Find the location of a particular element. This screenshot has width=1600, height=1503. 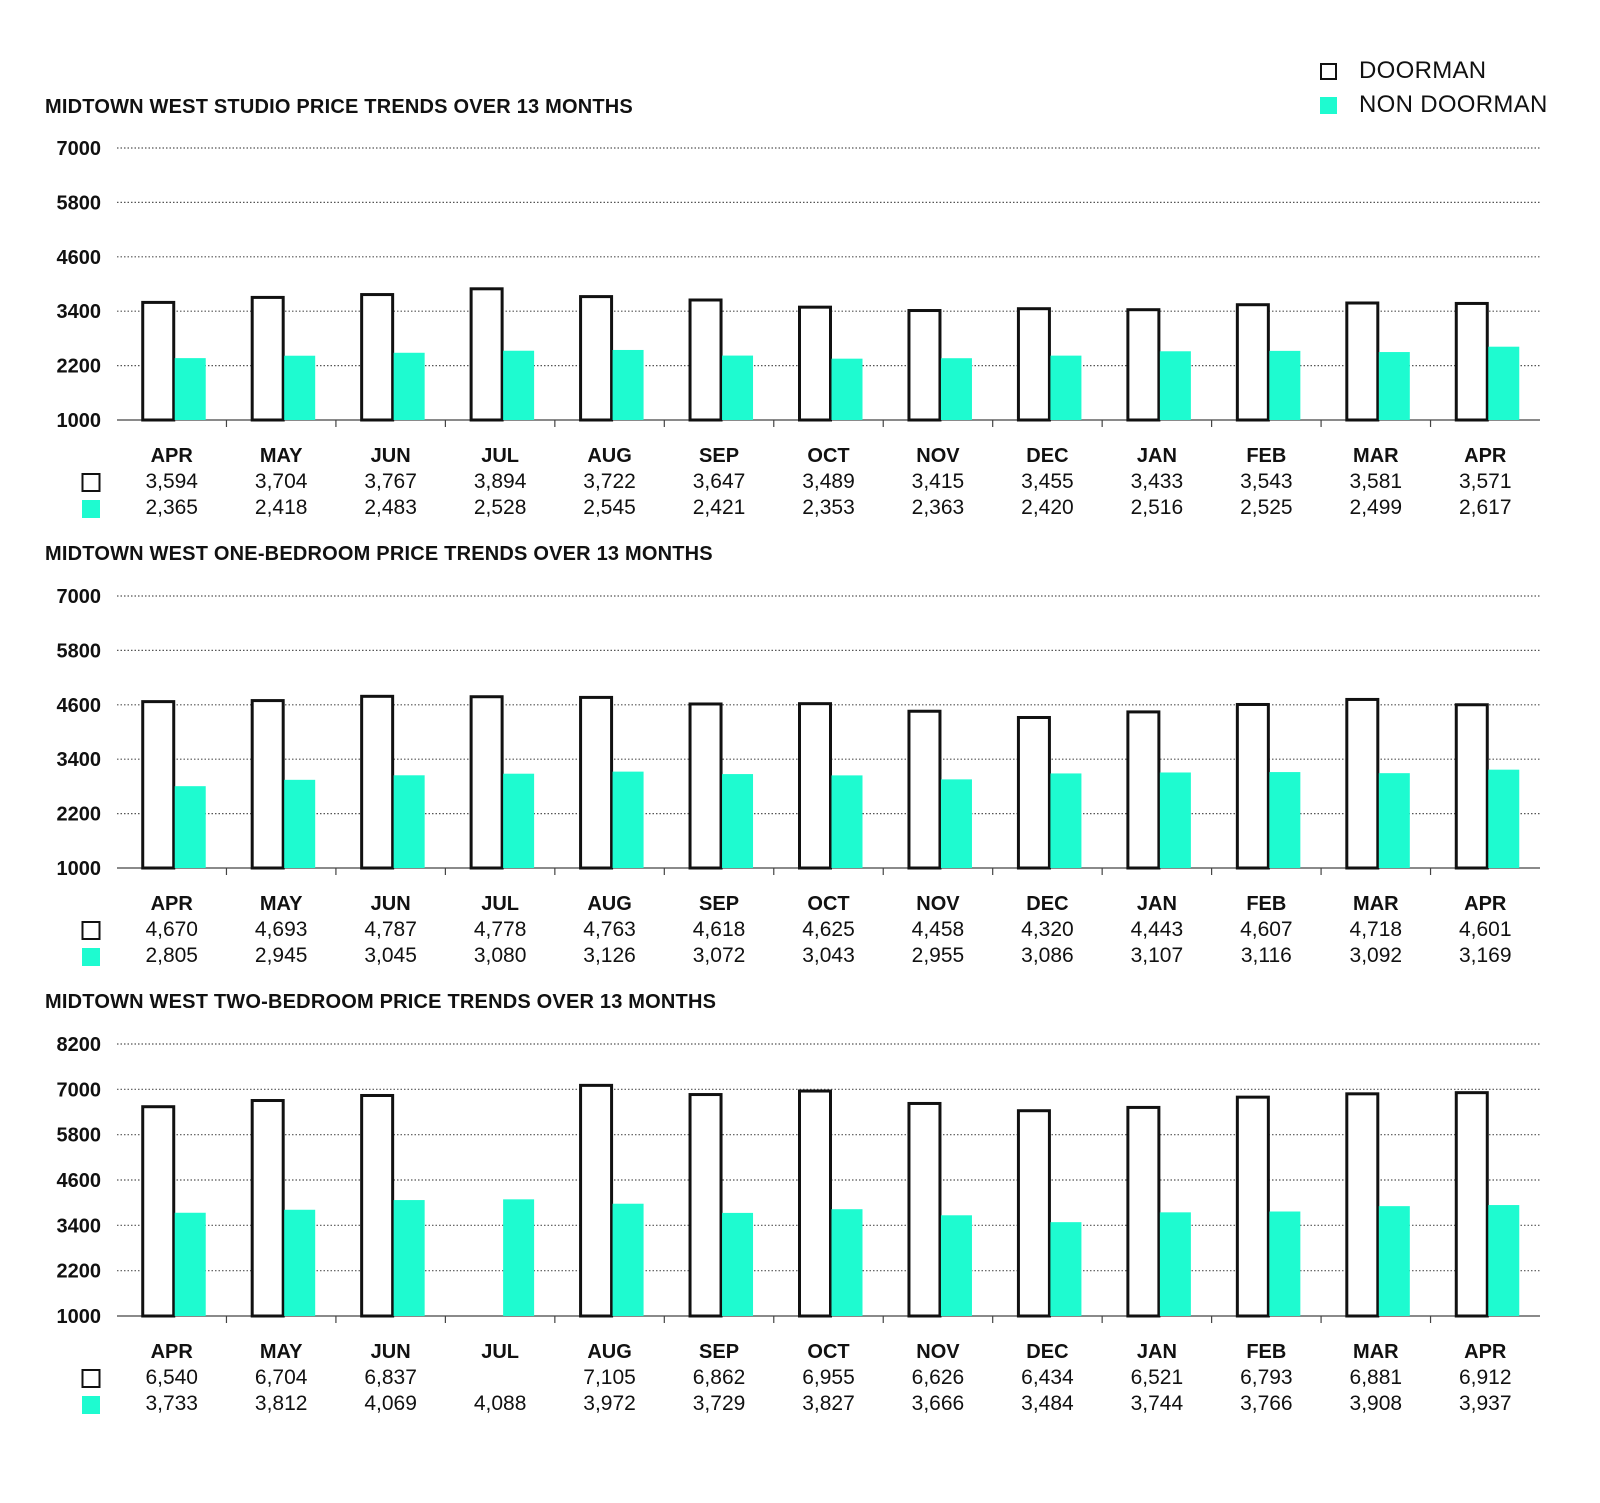

value-label-non-doorman: 2,421 is located at coordinates (719, 507).